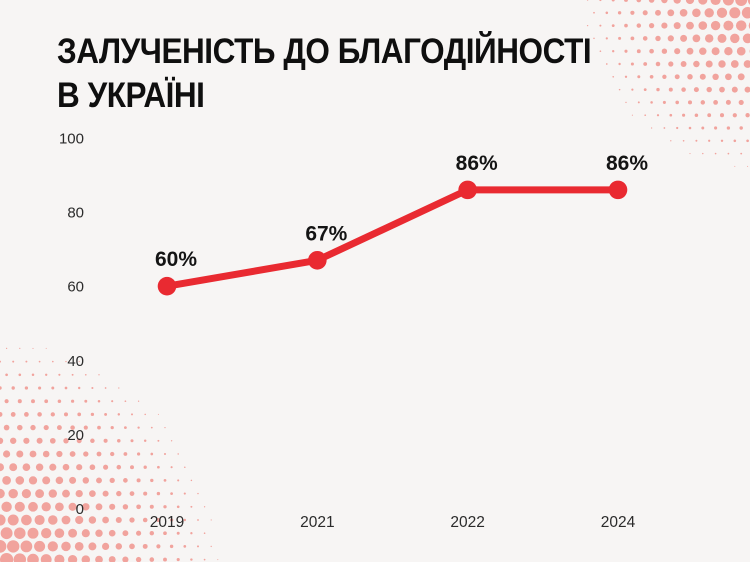  I want to click on data-point-2024, so click(618, 190).